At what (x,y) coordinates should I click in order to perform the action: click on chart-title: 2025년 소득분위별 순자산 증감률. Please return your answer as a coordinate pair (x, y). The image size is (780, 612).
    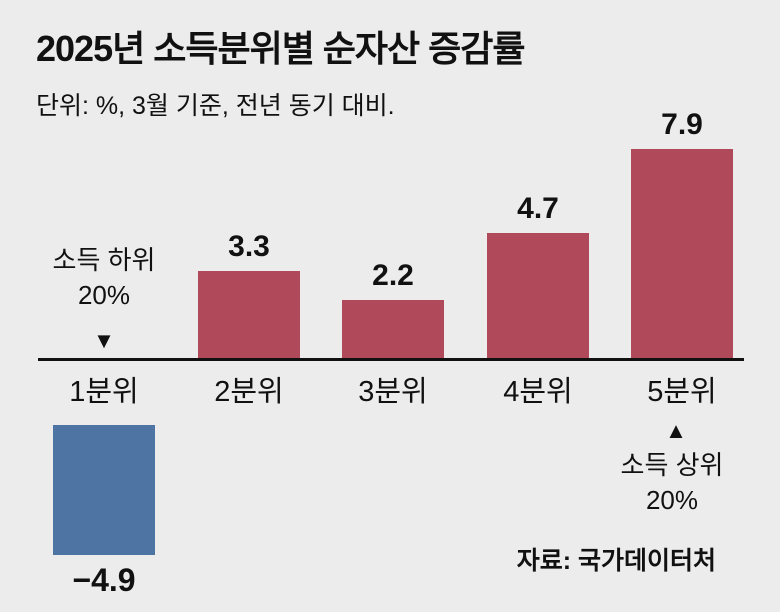
    Looking at the image, I should click on (281, 48).